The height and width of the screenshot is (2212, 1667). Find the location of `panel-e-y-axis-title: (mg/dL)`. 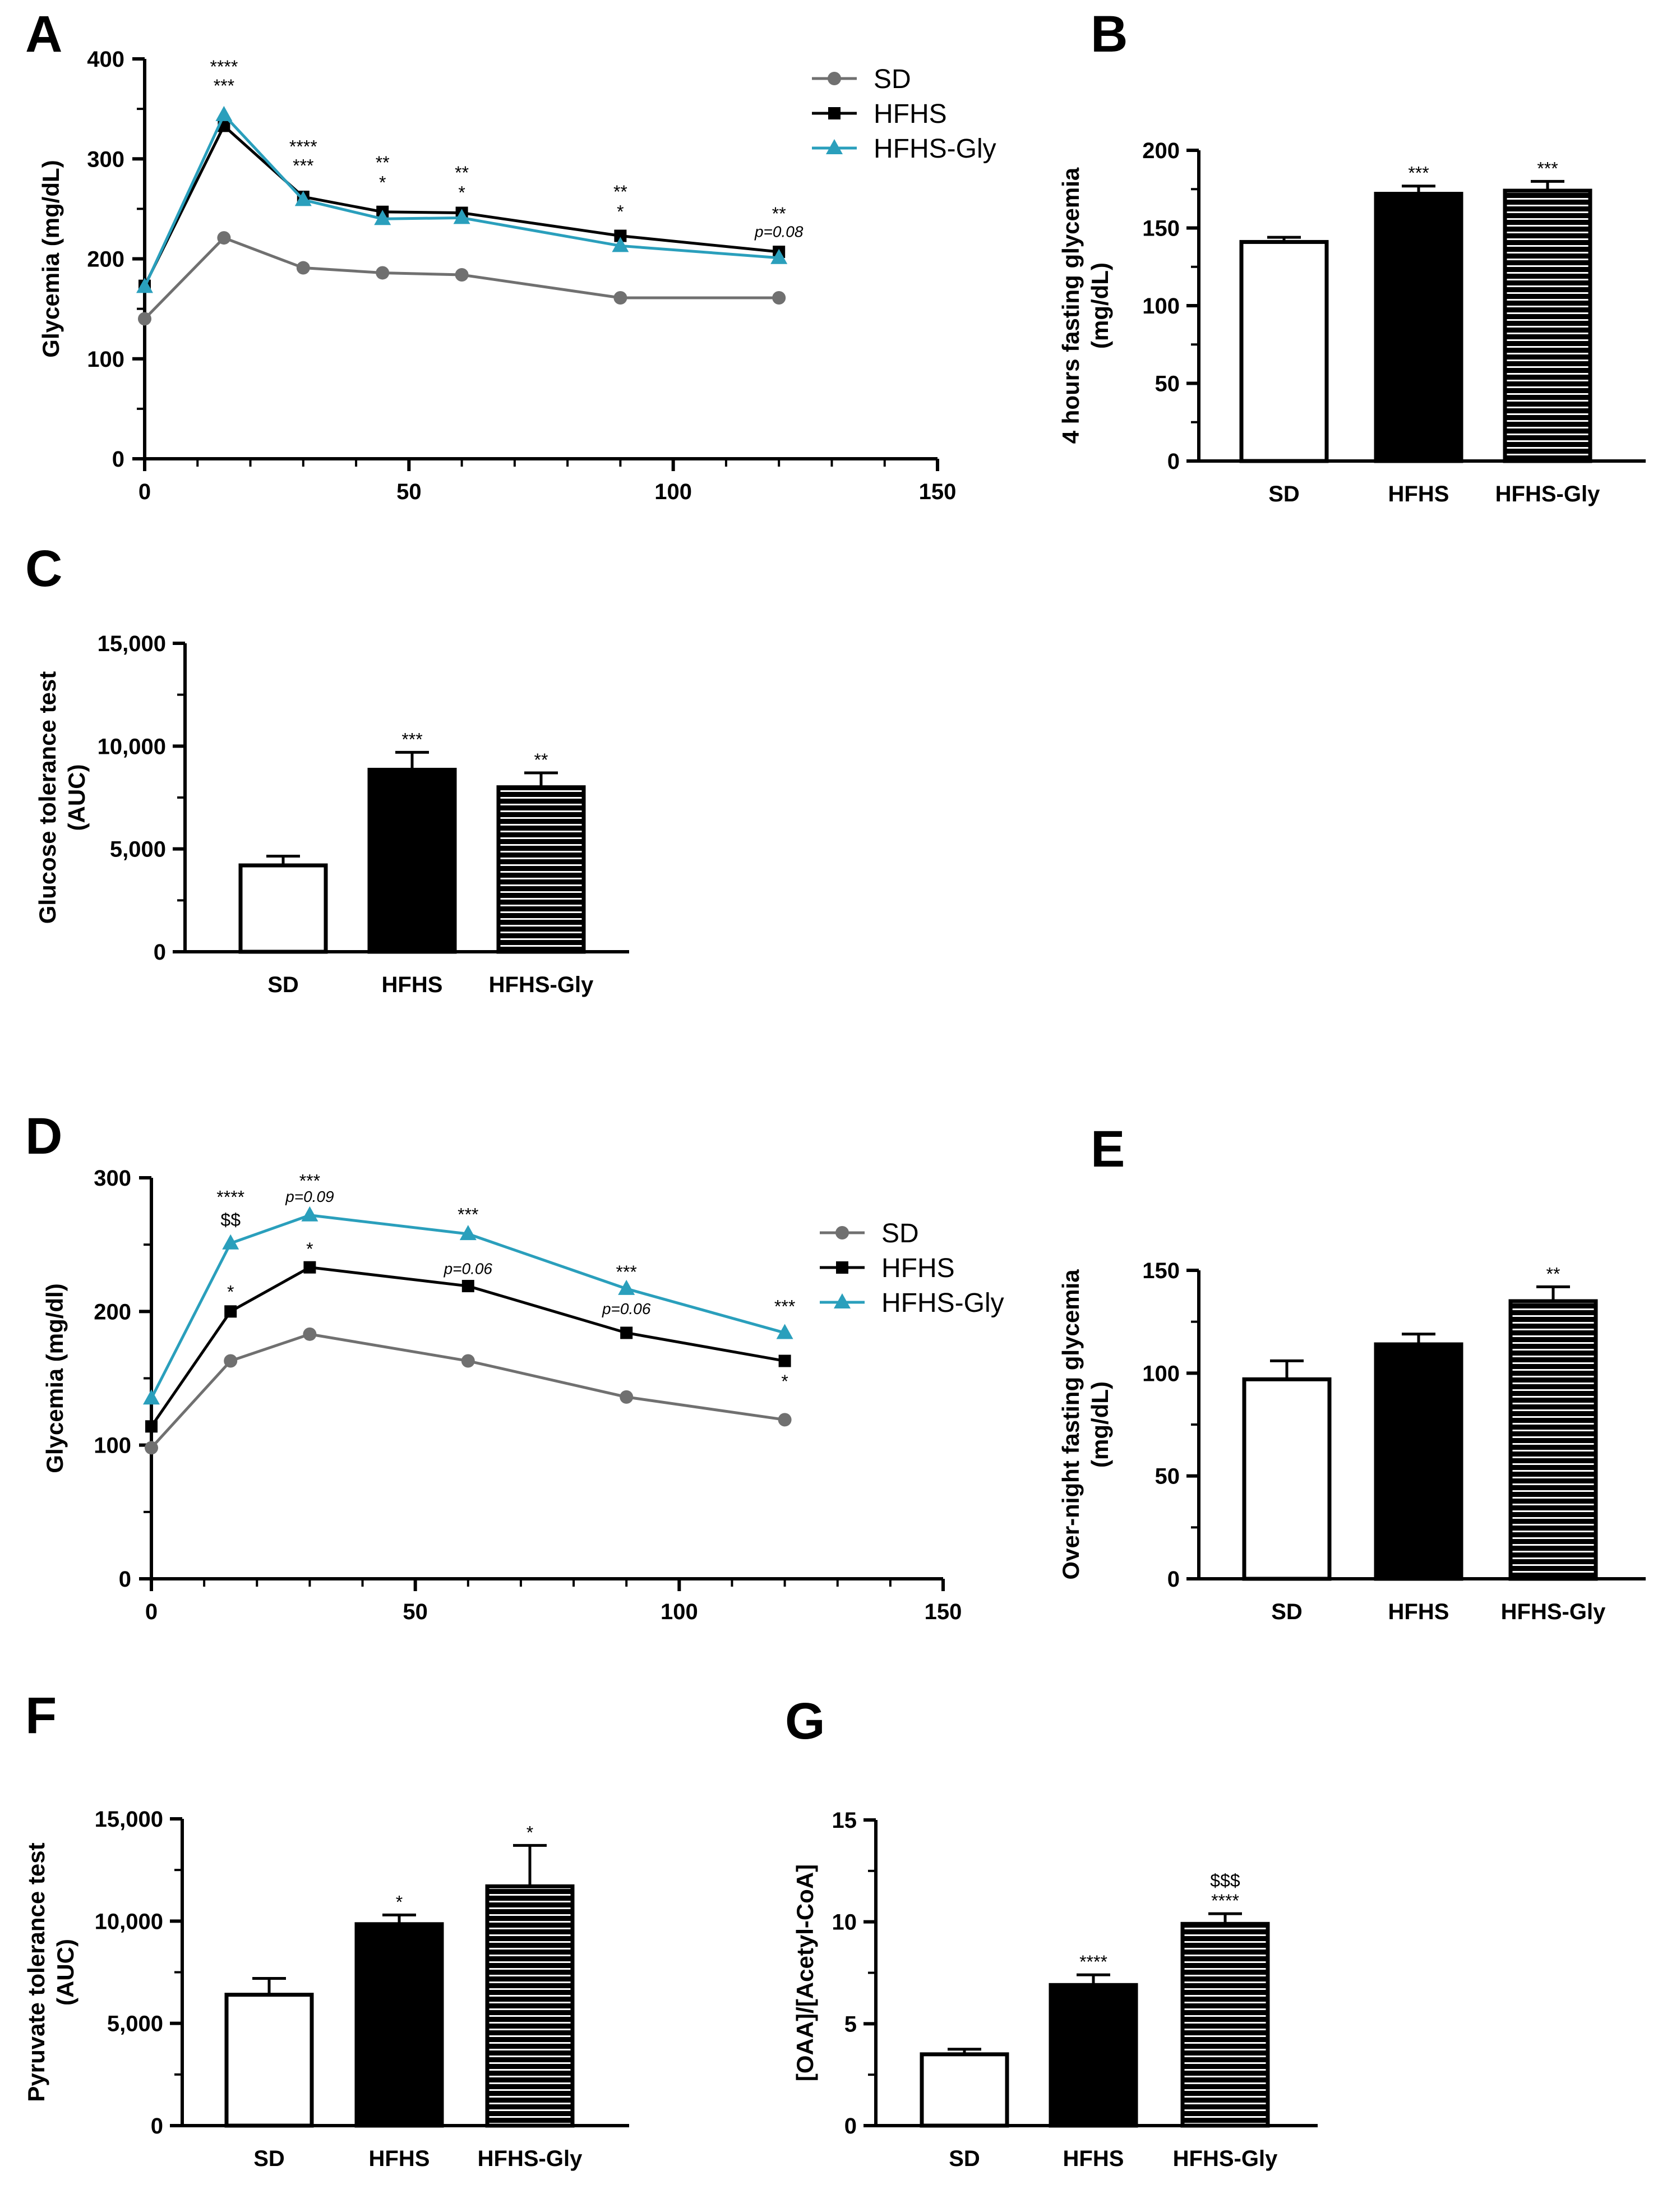

panel-e-y-axis-title: (mg/dL) is located at coordinates (1100, 1424).